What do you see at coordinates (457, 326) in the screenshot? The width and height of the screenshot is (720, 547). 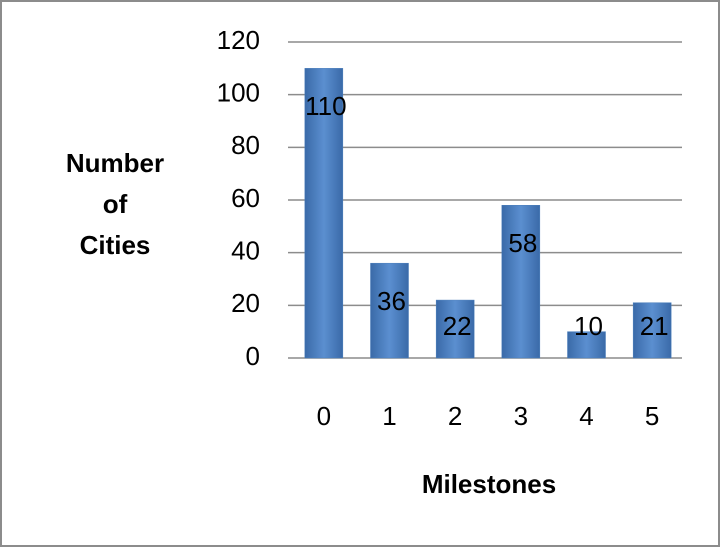 I see `data-label: 22` at bounding box center [457, 326].